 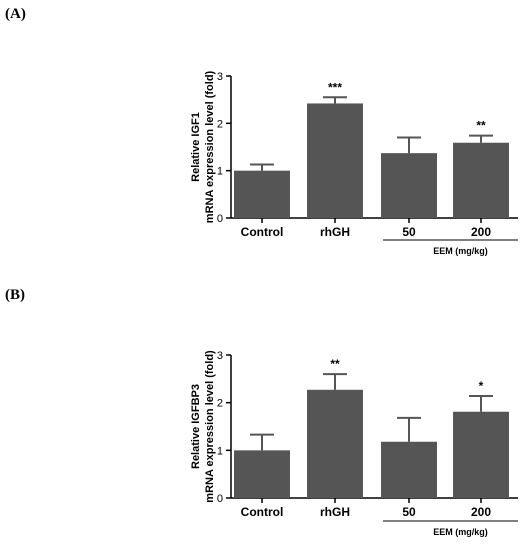 I want to click on significance-marker: ***, so click(x=335, y=87).